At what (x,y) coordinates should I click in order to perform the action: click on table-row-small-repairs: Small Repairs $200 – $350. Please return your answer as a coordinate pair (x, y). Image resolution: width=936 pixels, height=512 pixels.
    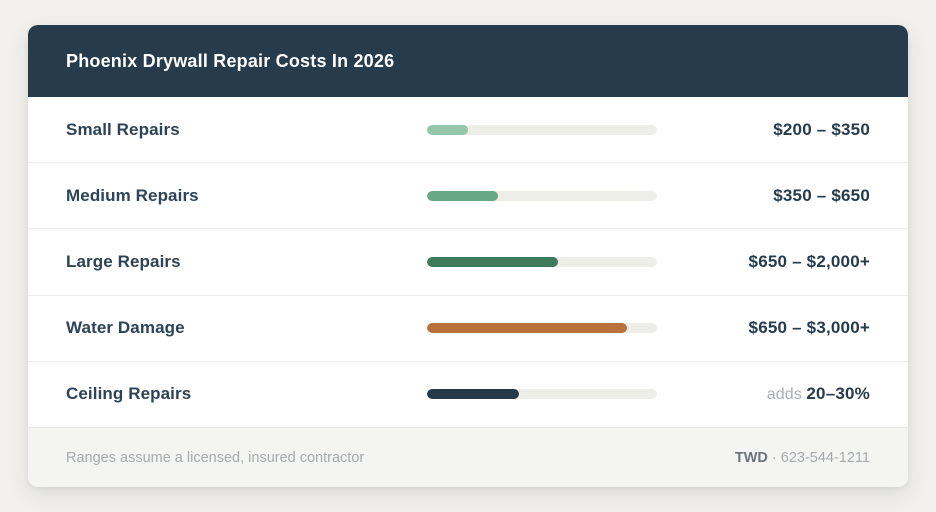
    Looking at the image, I should click on (468, 129).